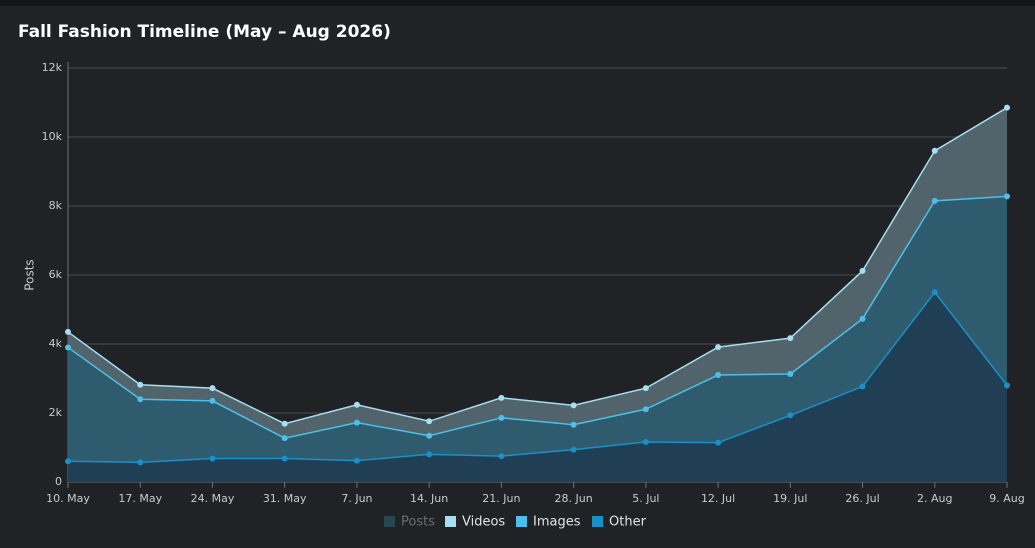  I want to click on x-tick-label: 5. Jul, so click(645, 498).